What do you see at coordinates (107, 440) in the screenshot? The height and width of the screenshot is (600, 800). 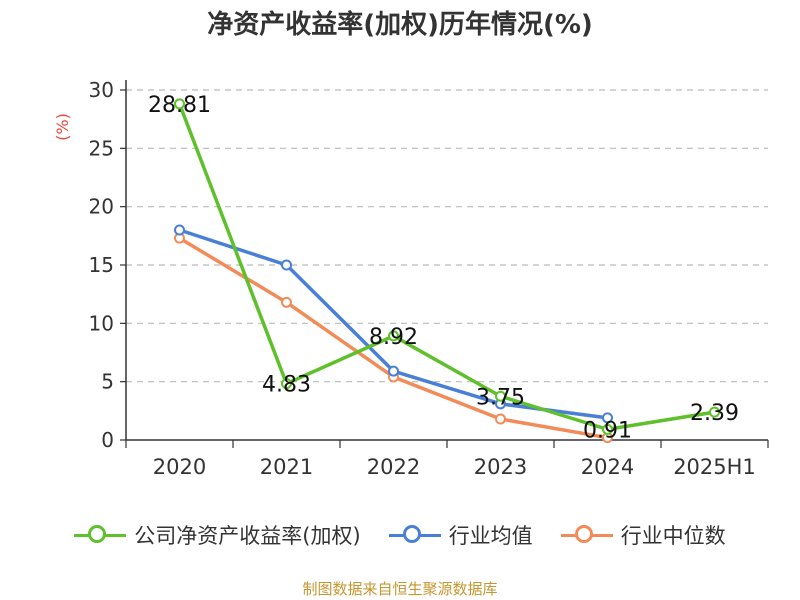 I see `y-tick-label: 0` at bounding box center [107, 440].